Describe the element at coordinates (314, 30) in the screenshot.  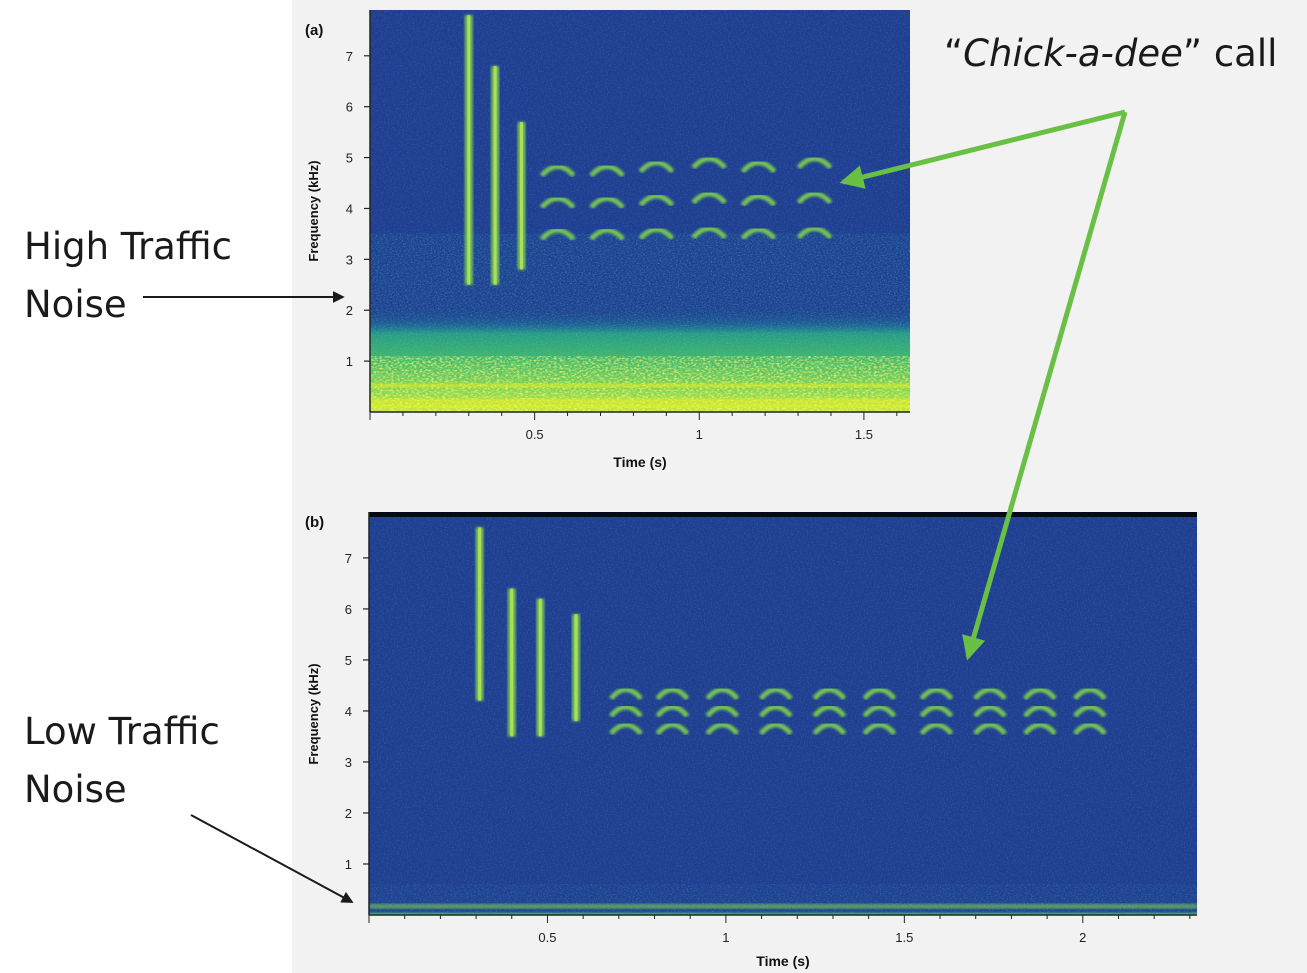
I see `panel-label: (a)` at that location.